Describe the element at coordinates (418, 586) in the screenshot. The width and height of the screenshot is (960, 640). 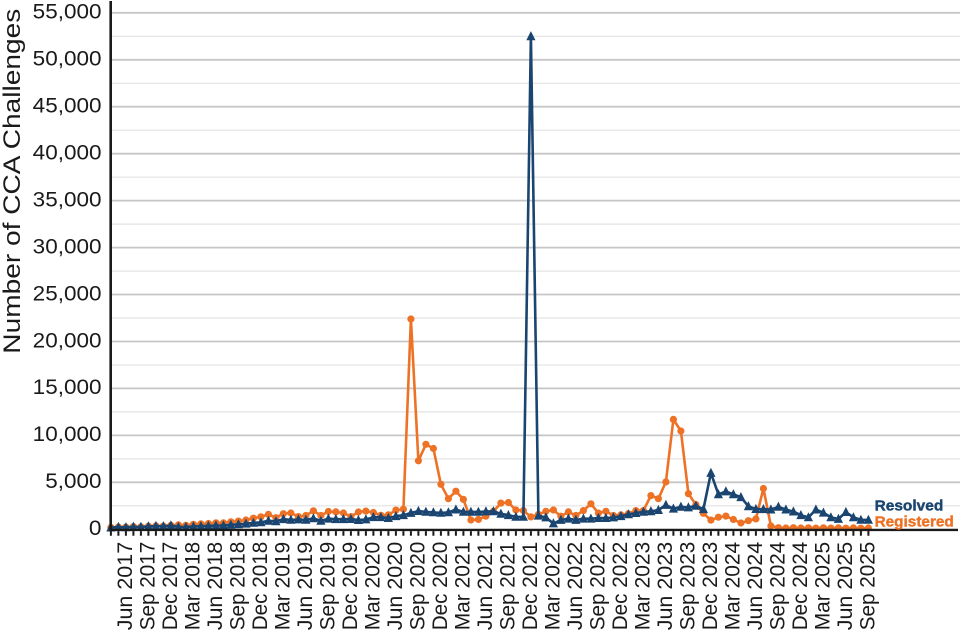
I see `svg-text: Sep 2020` at that location.